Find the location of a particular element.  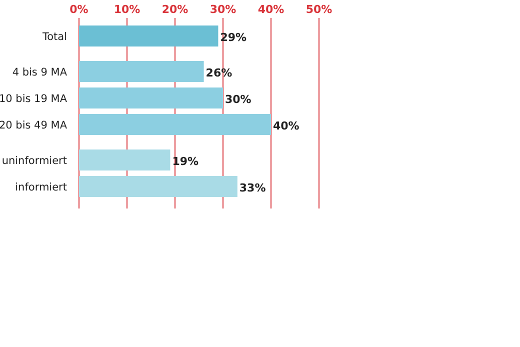

y-tick-label: uninformiert is located at coordinates (34, 161).